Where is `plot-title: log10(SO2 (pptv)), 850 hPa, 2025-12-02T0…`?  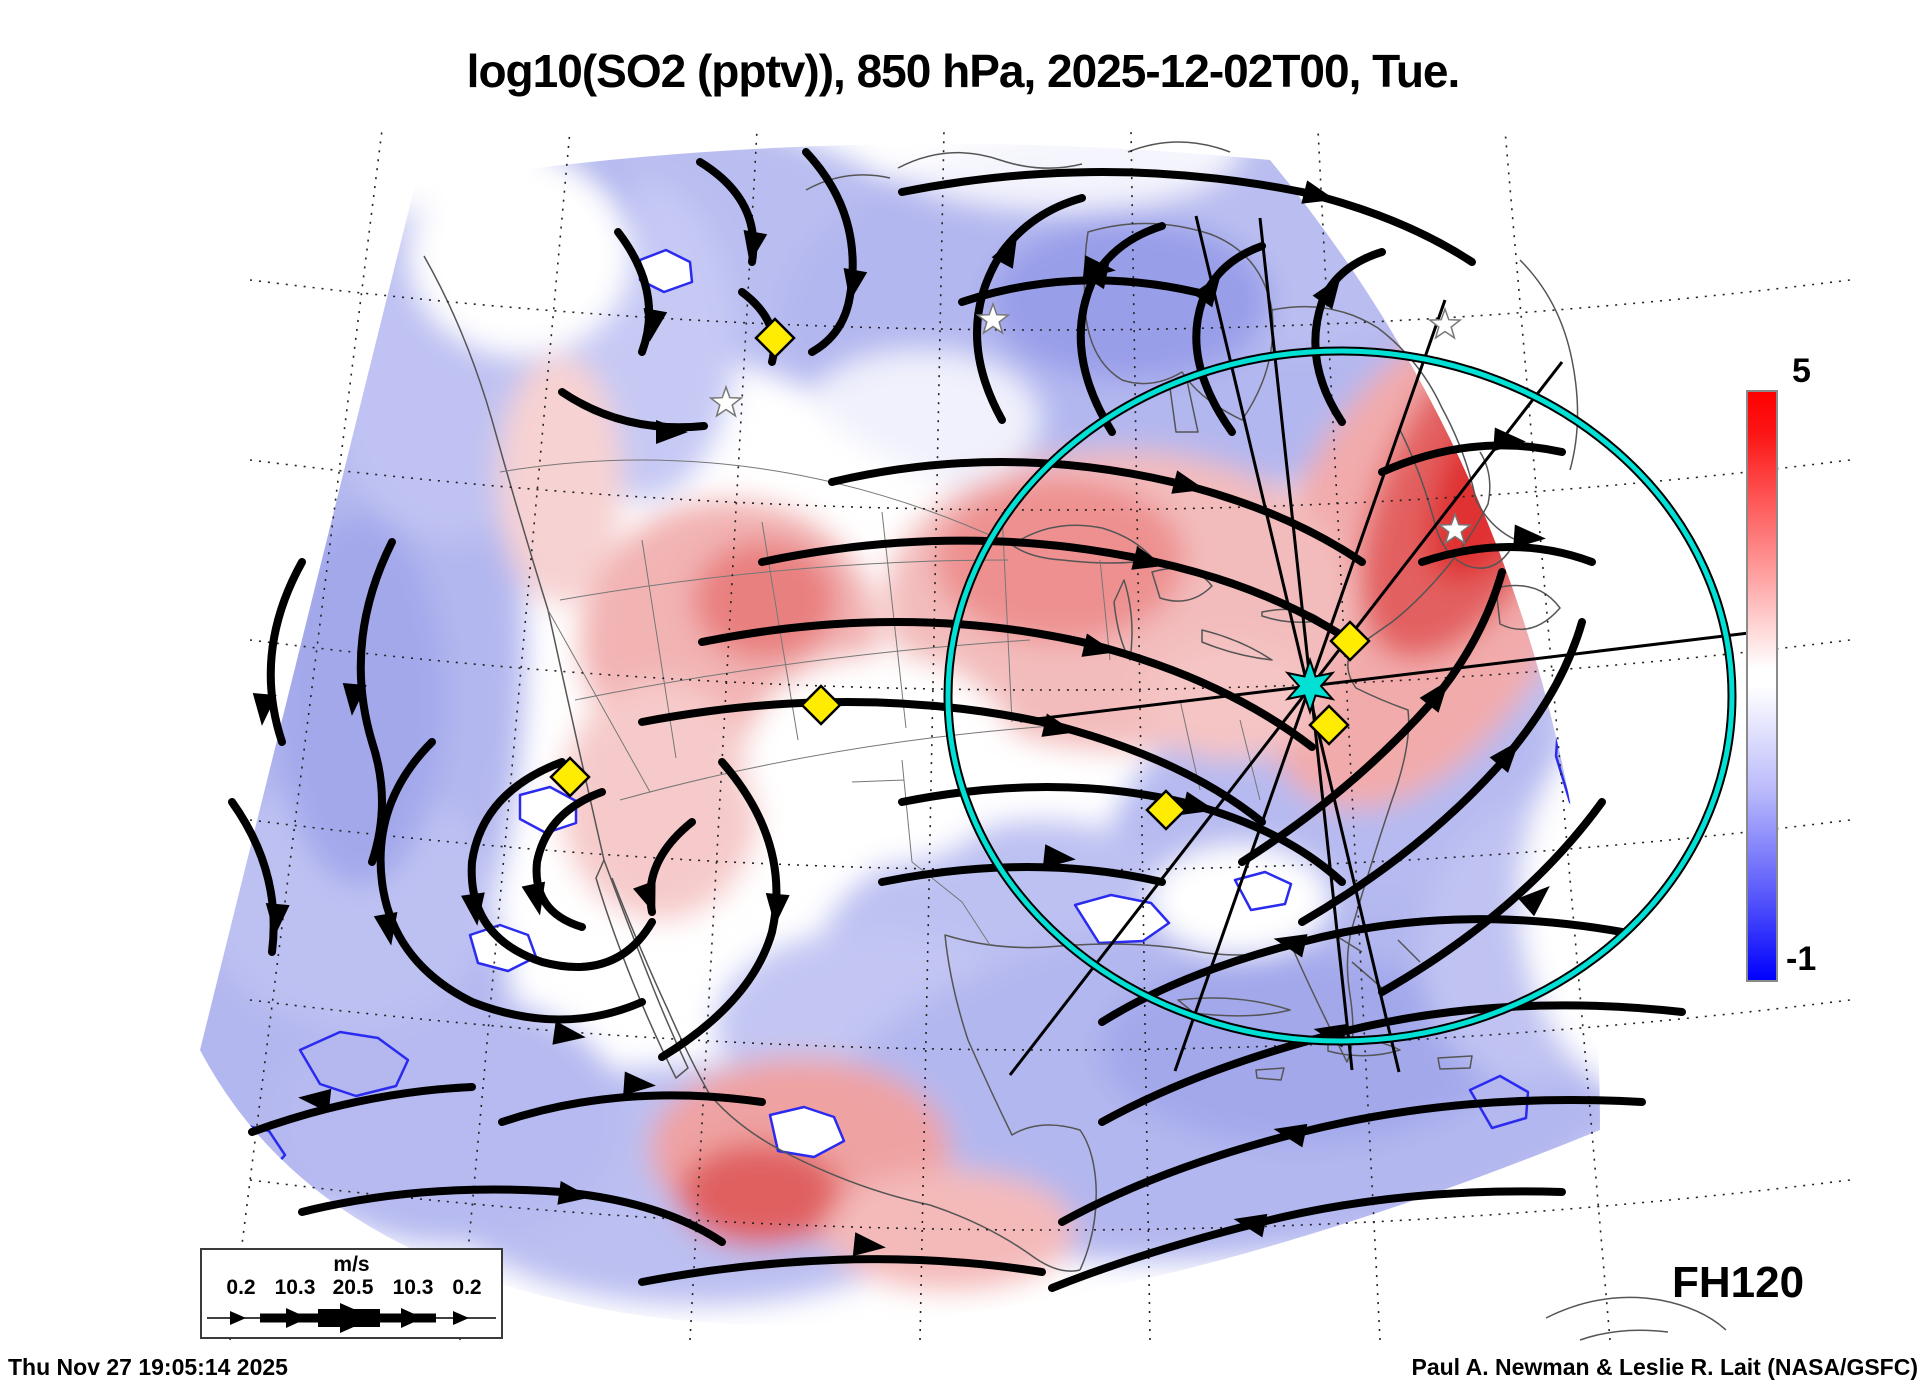 plot-title: log10(SO2 (pptv)), 850 hPa, 2025-12-02T0… is located at coordinates (963, 71).